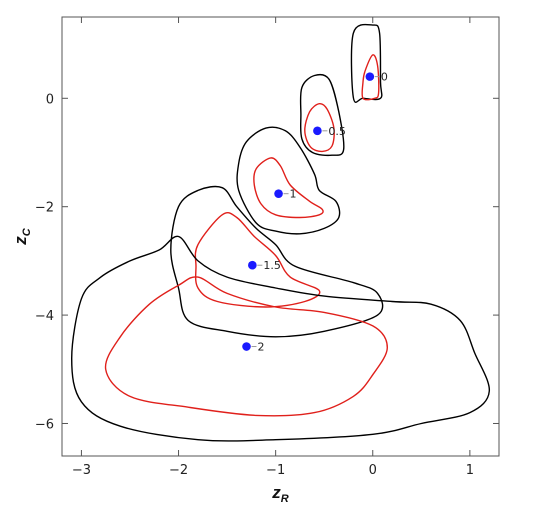 The image size is (554, 508). I want to click on x-tick-label: −2, so click(178, 470).